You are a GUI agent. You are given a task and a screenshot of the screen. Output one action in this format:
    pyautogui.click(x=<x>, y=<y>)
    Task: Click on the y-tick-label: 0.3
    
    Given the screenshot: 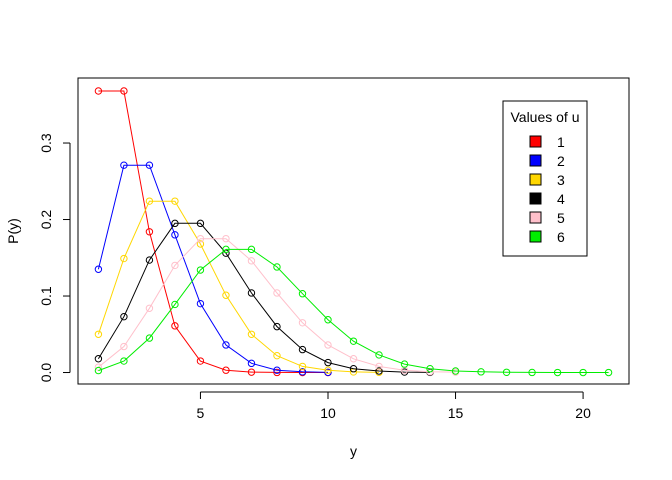 What is the action you would take?
    pyautogui.click(x=46, y=143)
    